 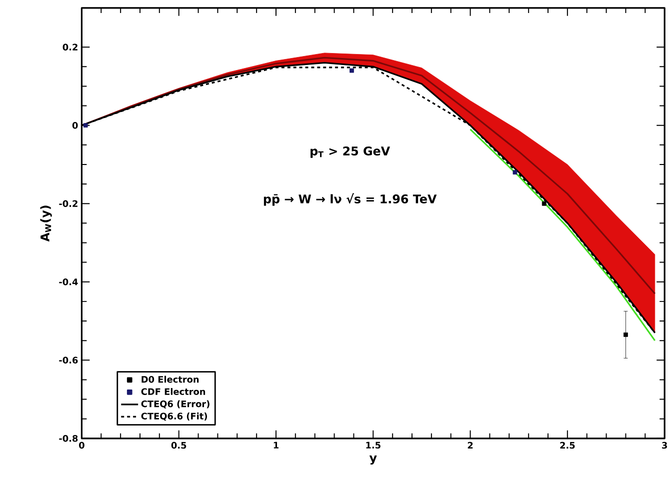 What do you see at coordinates (470, 445) in the screenshot?
I see `x-tick-label: 2` at bounding box center [470, 445].